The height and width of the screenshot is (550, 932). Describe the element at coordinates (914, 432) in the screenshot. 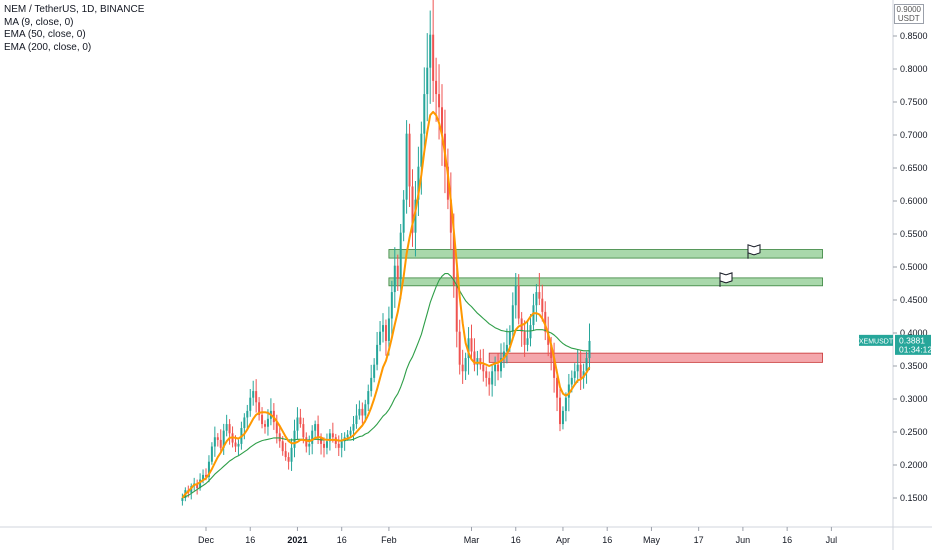

I see `y-tick-label: 0.2500` at that location.